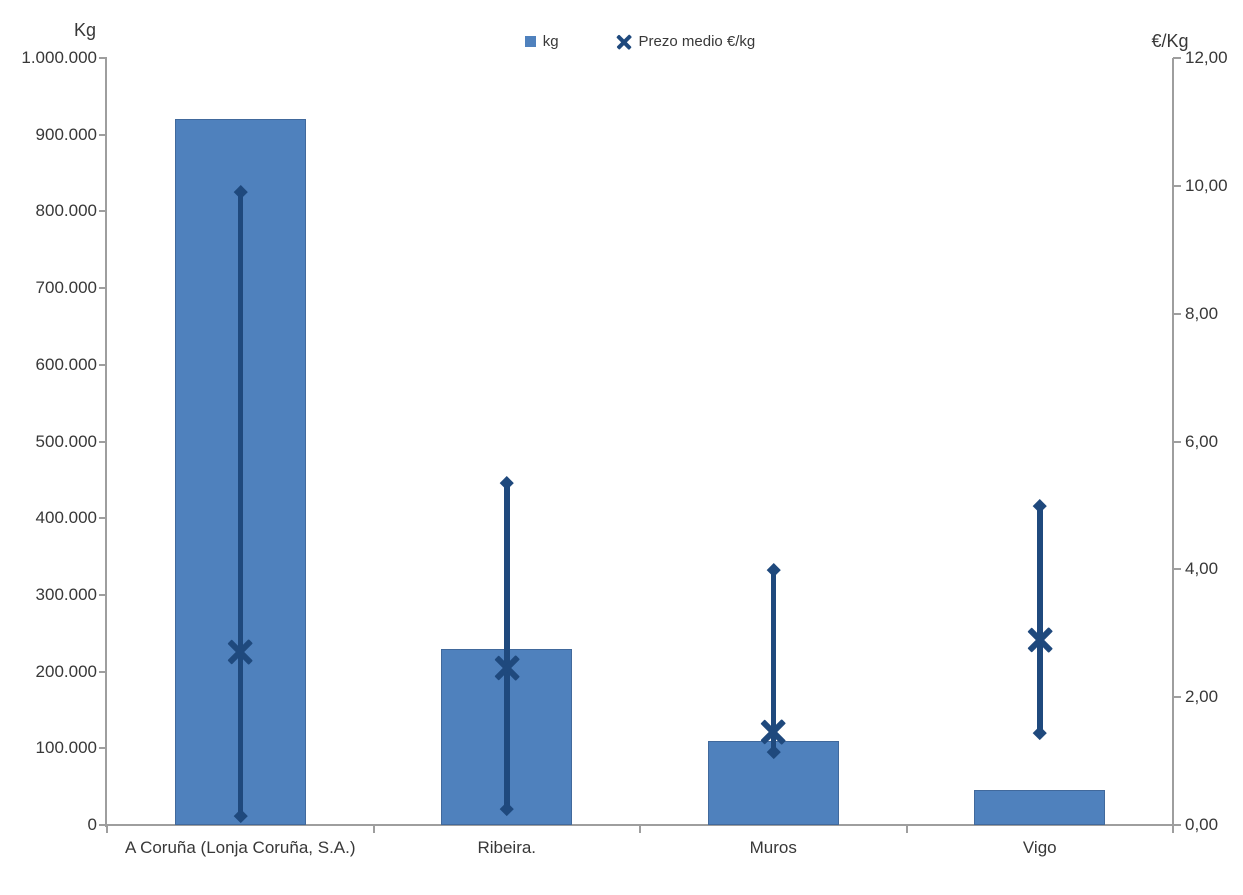 Image resolution: width=1243 pixels, height=895 pixels. Describe the element at coordinates (1202, 441) in the screenshot. I see `right-axis-tick-label: 6,00` at that location.